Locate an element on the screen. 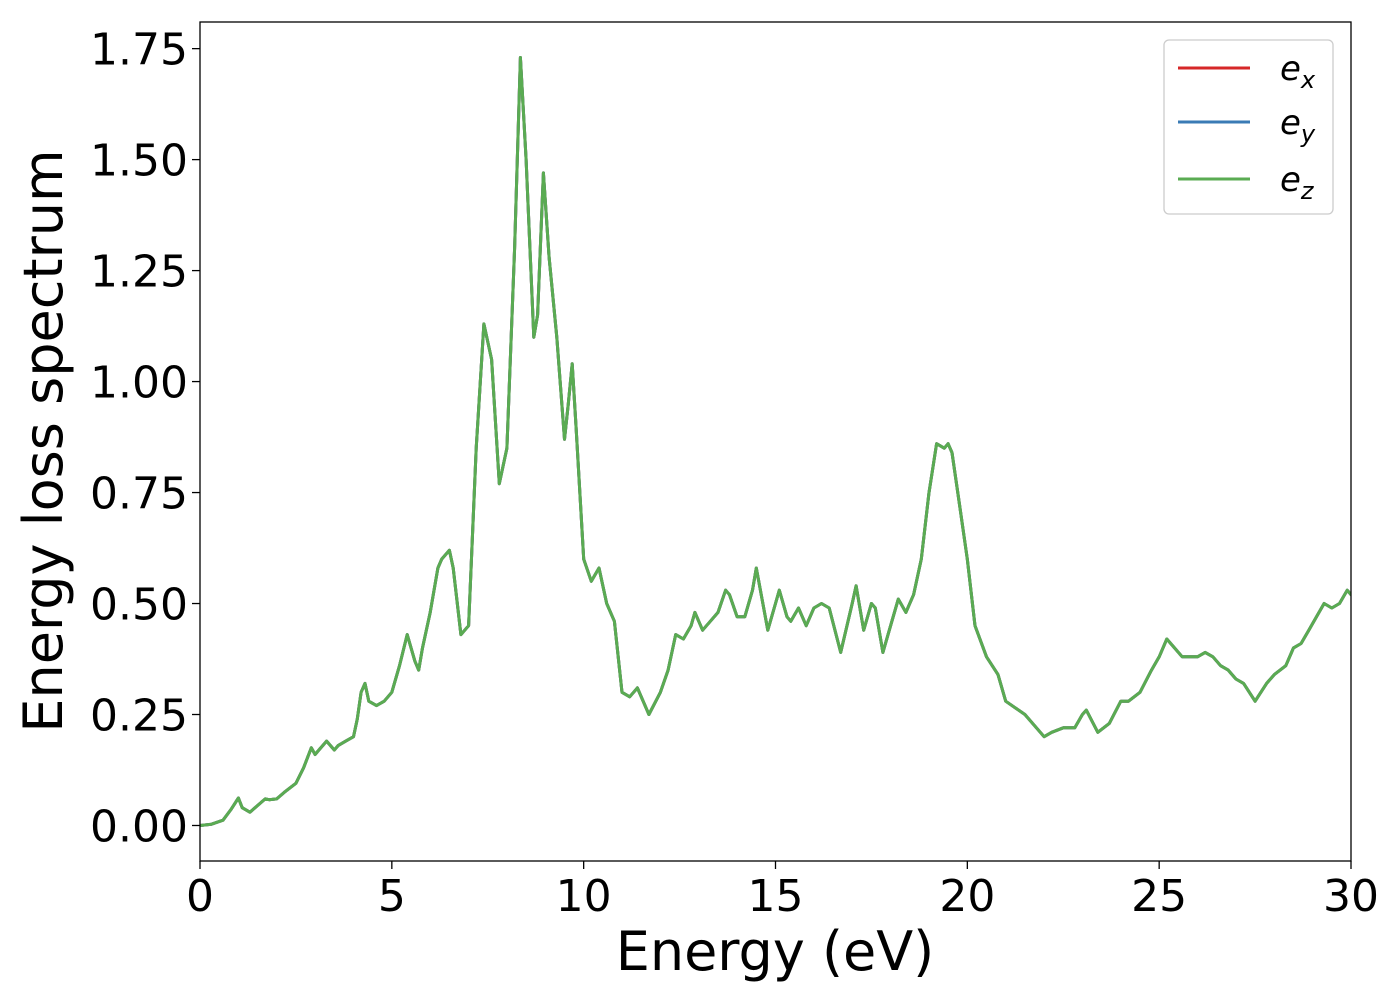 This screenshot has width=1400, height=1000. y-tick-label-1: 0.25 is located at coordinates (139, 716).